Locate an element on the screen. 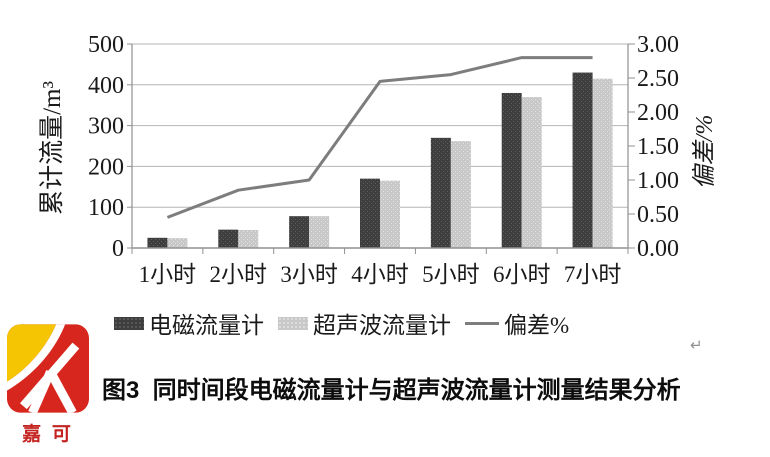 Image resolution: width=770 pixels, height=457 pixels. bar-ultrasonic-4h is located at coordinates (390, 214).